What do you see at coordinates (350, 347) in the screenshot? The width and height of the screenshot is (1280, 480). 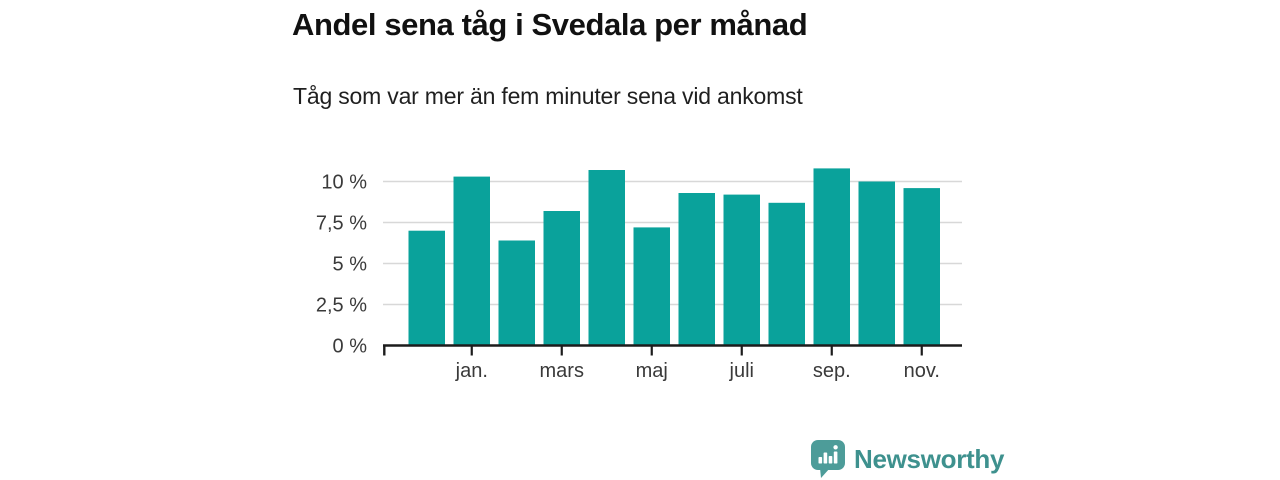 I see `y-axis-tick-label: 0 %` at bounding box center [350, 347].